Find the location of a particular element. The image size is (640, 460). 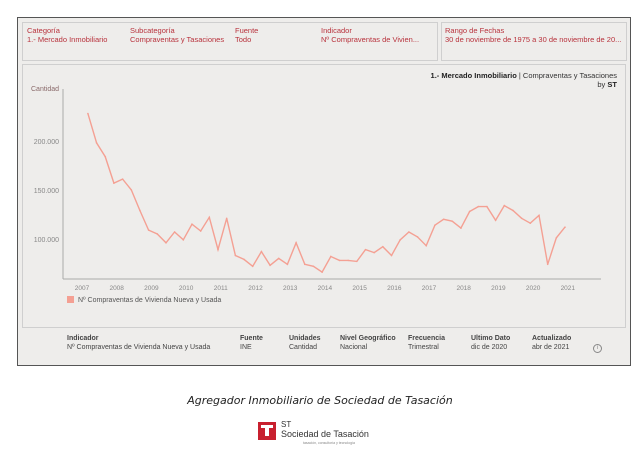

x-tick-label: 2011 is located at coordinates (221, 288).